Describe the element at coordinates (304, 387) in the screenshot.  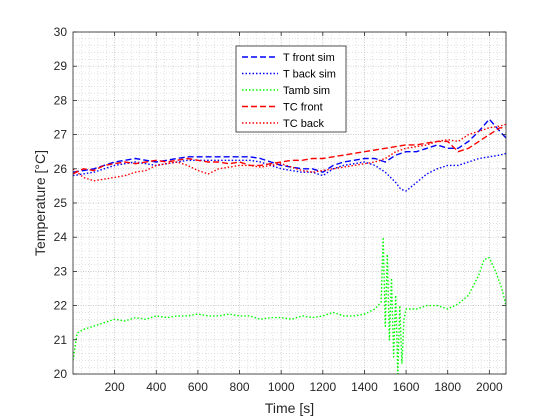
I see `x-tick-labels: 200 400 600 800 1000 1200 1400 1600 1800 2000` at that location.